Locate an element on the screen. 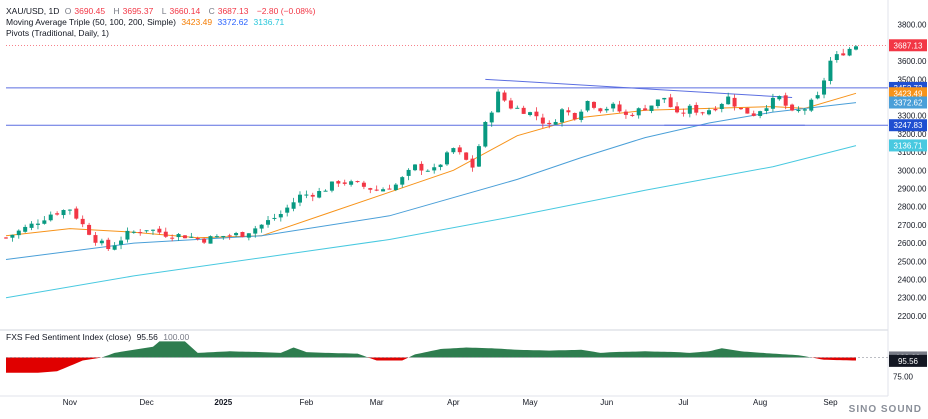 The width and height of the screenshot is (928, 419). sentiment-positive-area is located at coordinates (431, 349).